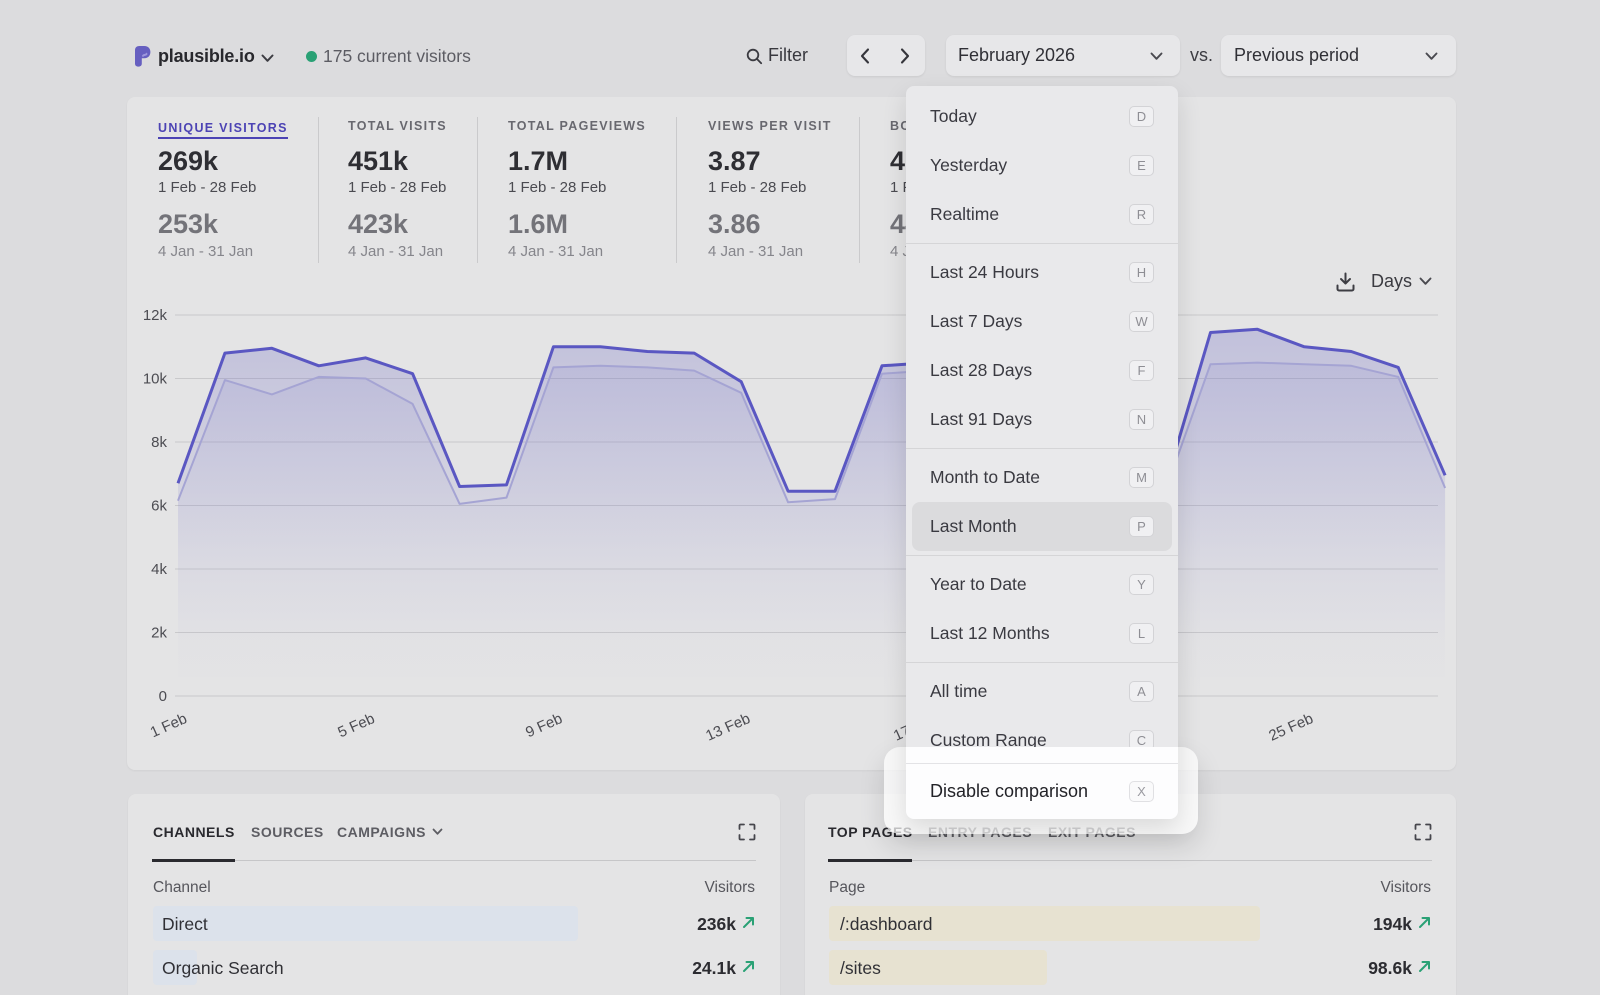 This screenshot has height=995, width=1600. Describe the element at coordinates (544, 725) in the screenshot. I see `svg-text: 9 Feb` at that location.